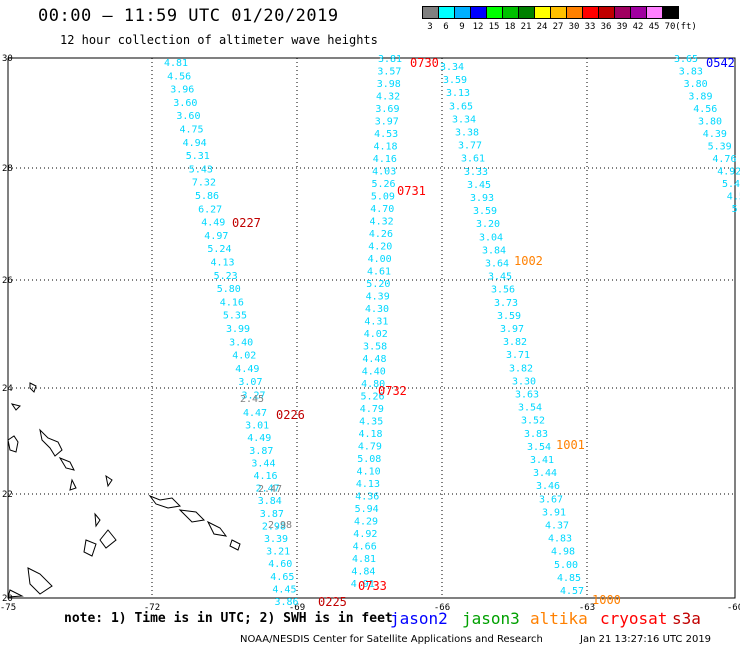  What do you see at coordinates (467, 133) in the screenshot?
I see `wave-height-value: 3.38` at bounding box center [467, 133].